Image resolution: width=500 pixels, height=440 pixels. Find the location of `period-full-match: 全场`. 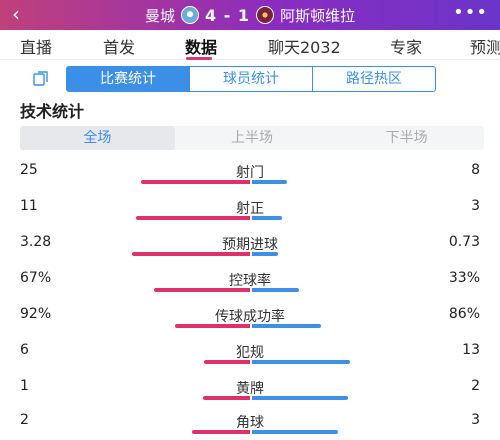

period-full-match: 全场 is located at coordinates (97, 138).